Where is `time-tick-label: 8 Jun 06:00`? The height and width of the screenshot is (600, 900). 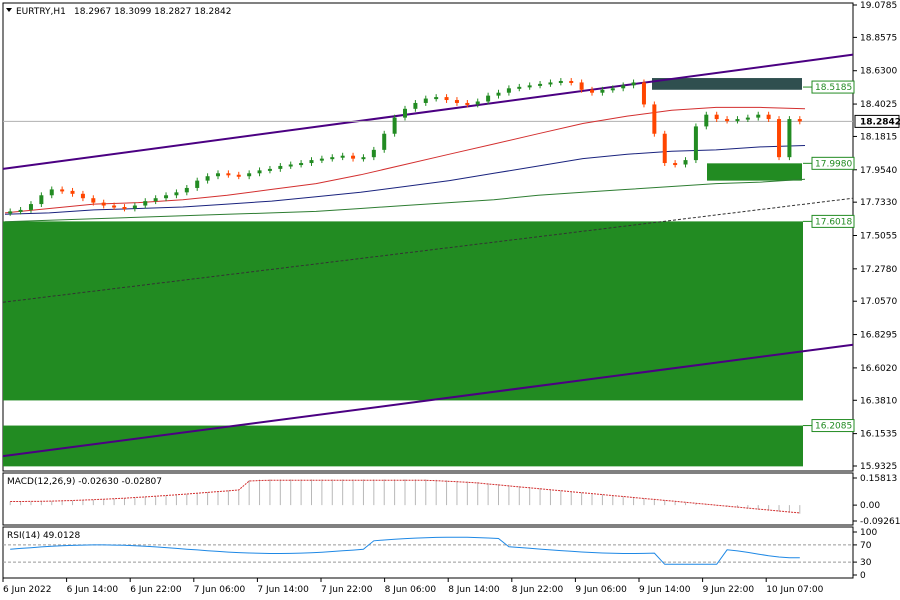
time-tick-label: 8 Jun 06:00 is located at coordinates (411, 590).